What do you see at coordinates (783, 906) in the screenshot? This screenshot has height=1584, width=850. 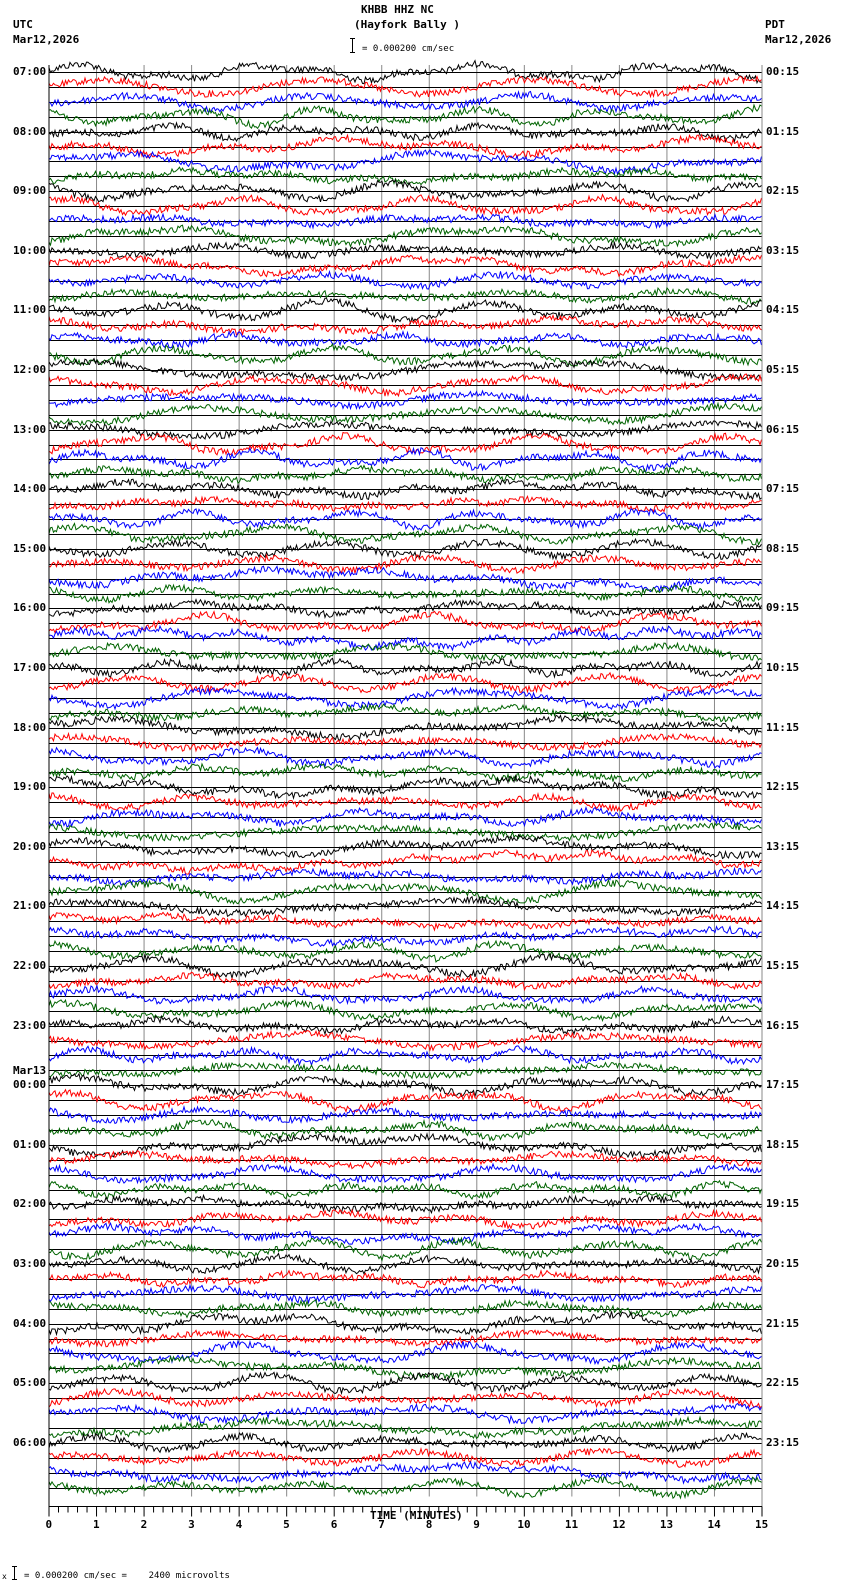 I see `pdt-hour-label: 14:15` at bounding box center [783, 906].